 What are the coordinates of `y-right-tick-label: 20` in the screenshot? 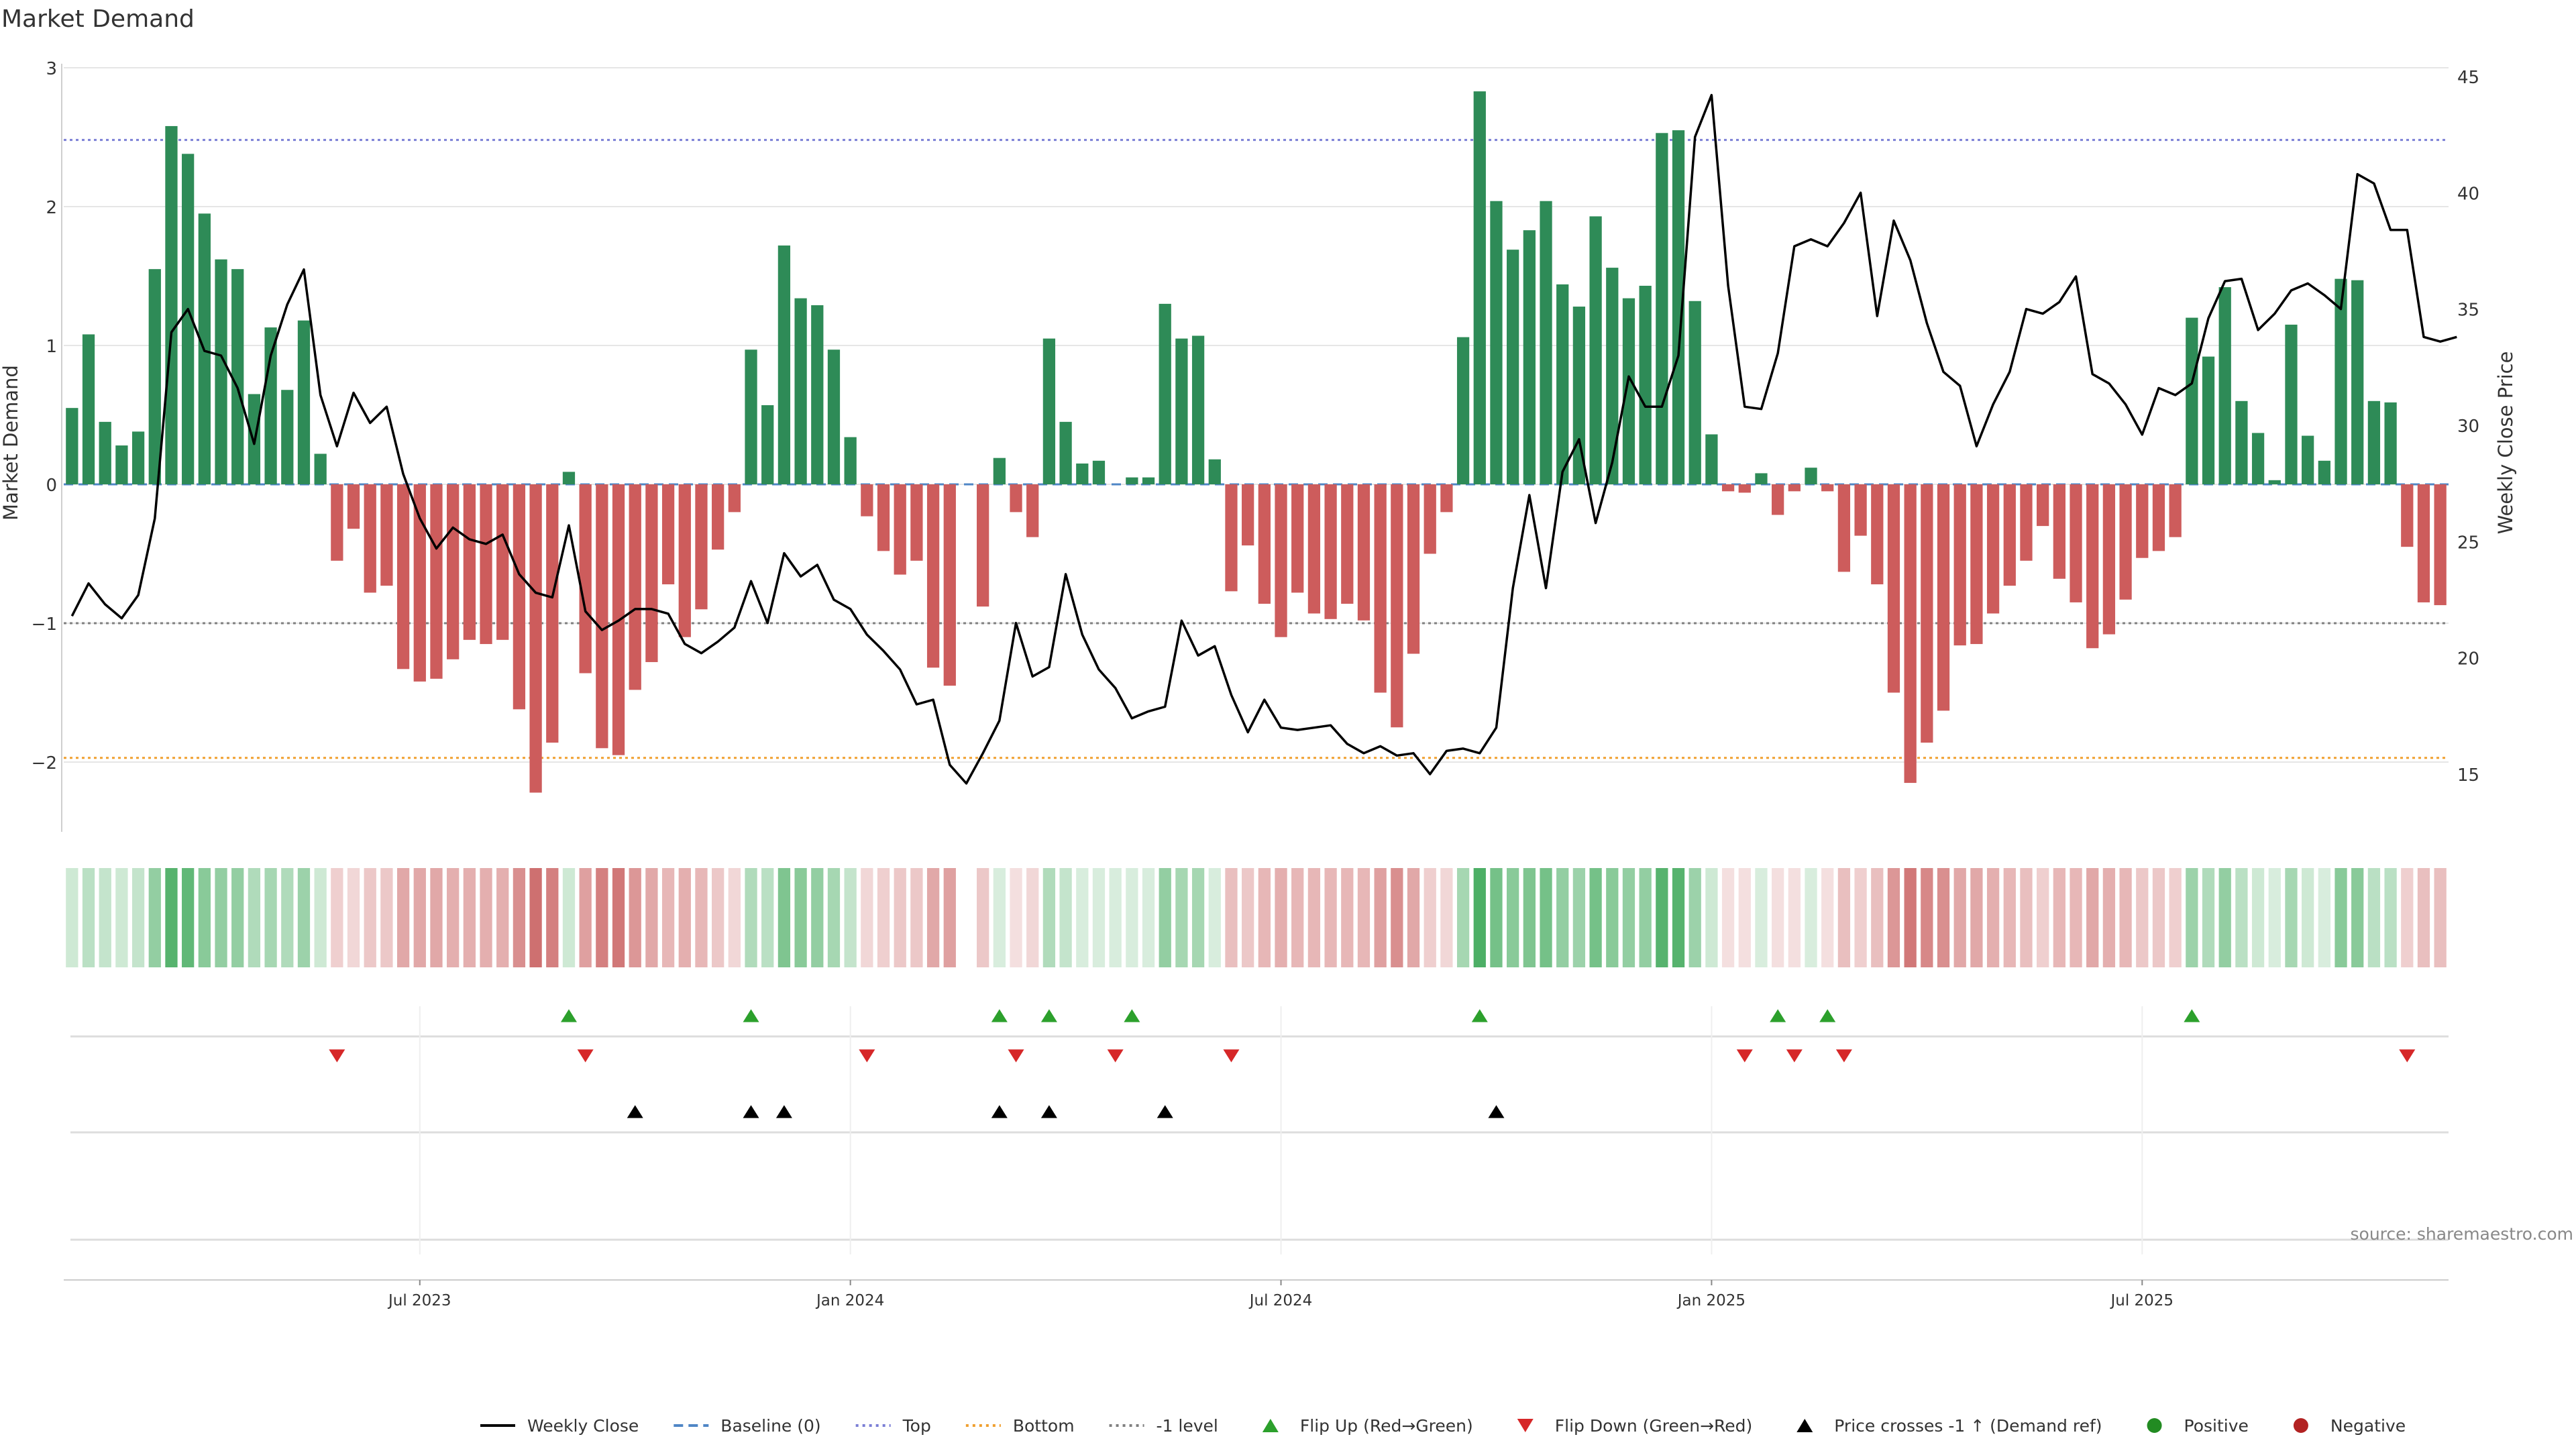 It's located at (2468, 659).